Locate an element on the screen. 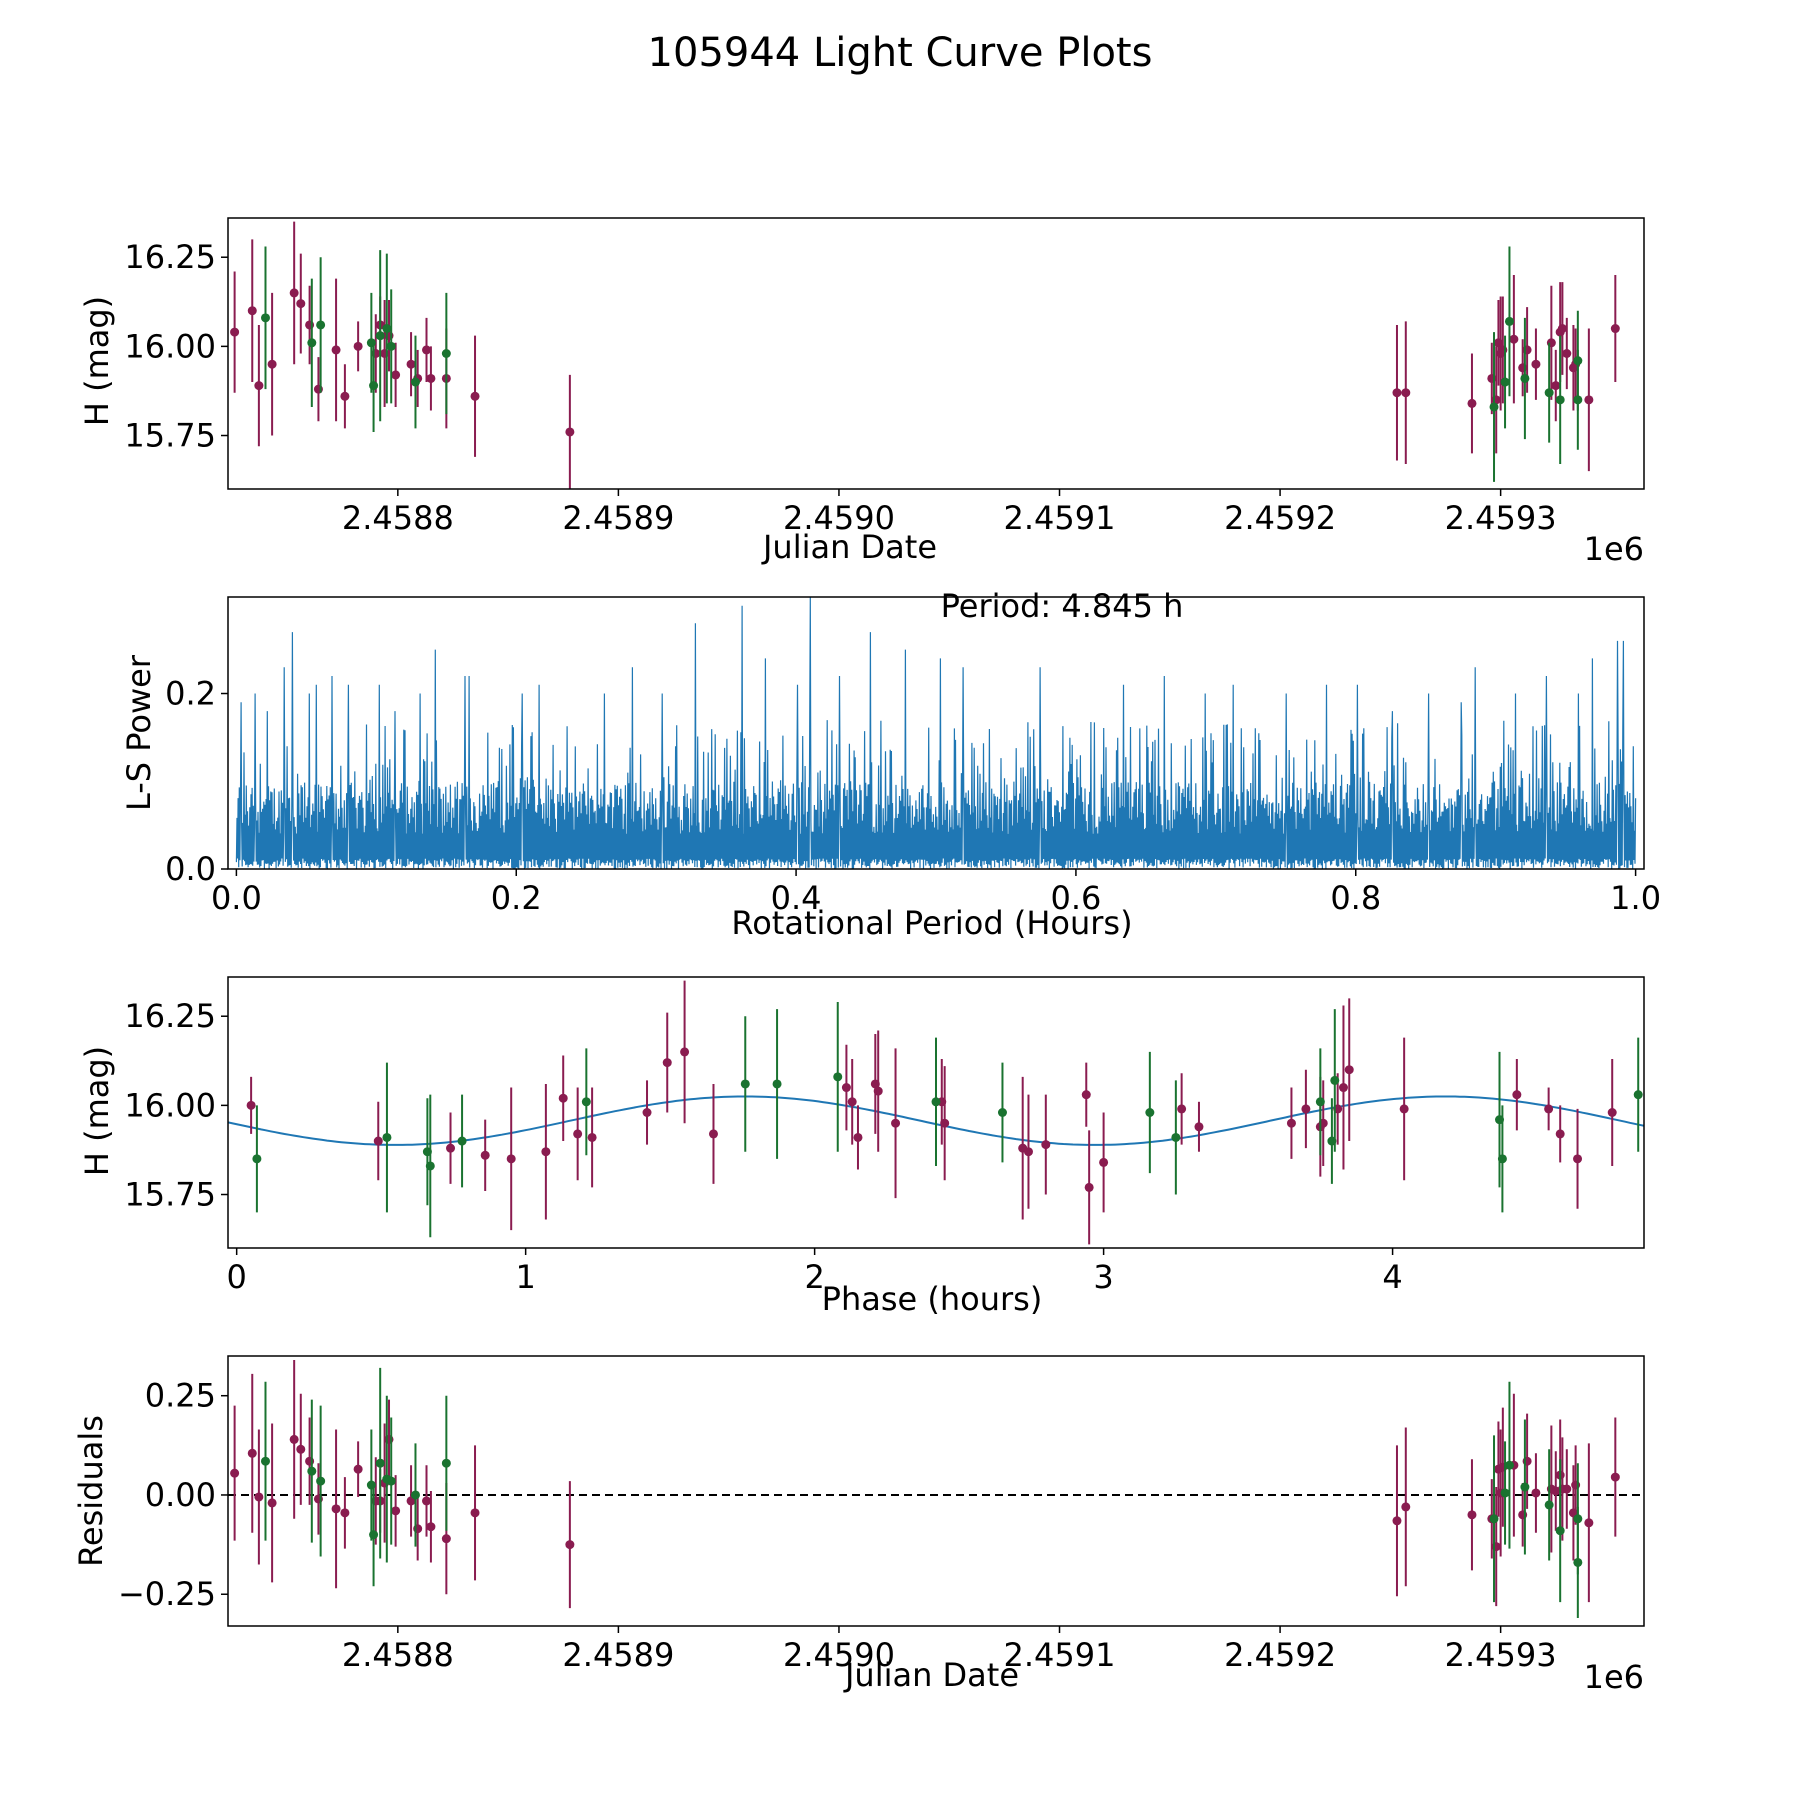 This screenshot has height=1804, width=1800. residuals-xtick-label: 2.4589 is located at coordinates (618, 1655).